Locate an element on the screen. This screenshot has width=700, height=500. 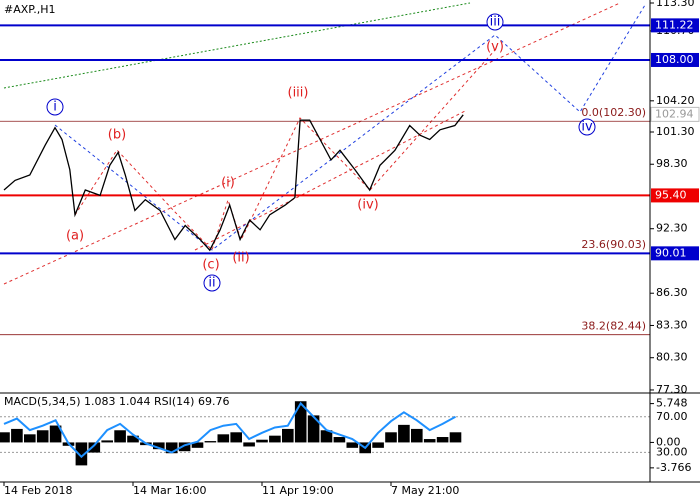
y-tick-label: 113.30 is located at coordinates (675, 4).